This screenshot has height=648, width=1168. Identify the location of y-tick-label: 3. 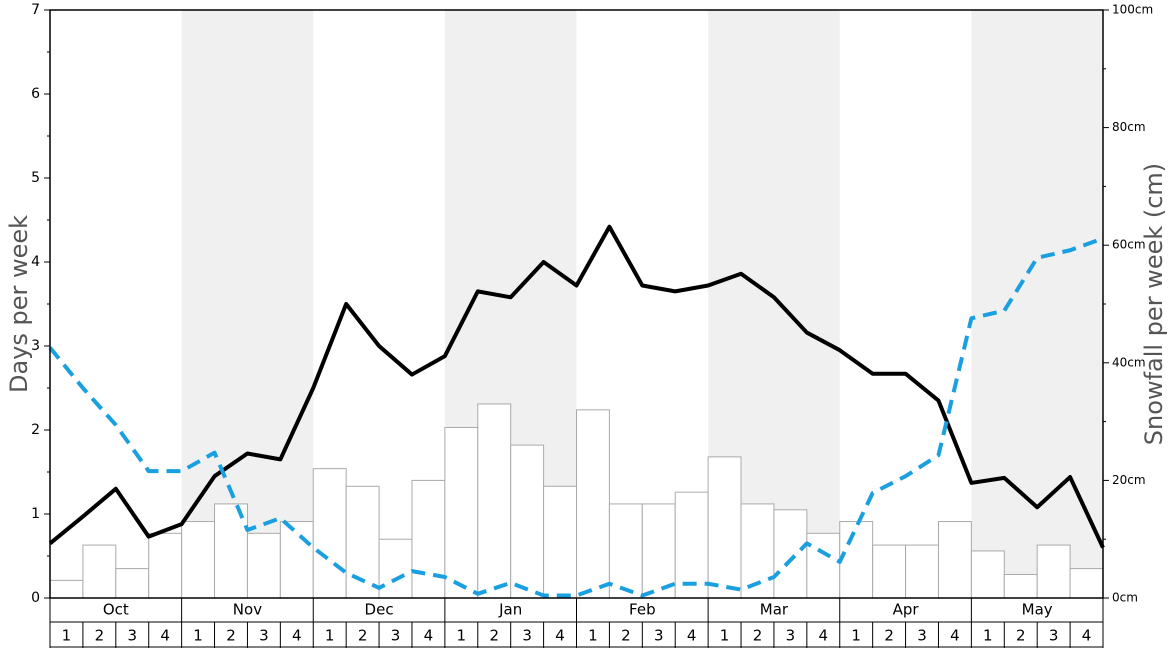
(35, 346).